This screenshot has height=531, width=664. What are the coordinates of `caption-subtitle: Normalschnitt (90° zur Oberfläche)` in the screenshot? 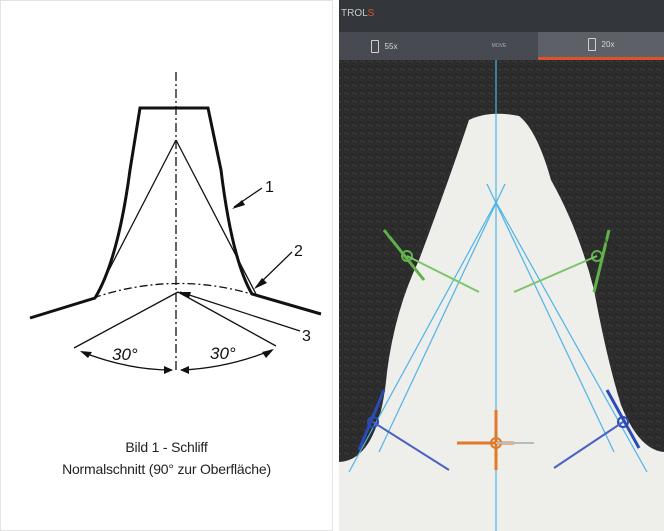 It's located at (166, 469).